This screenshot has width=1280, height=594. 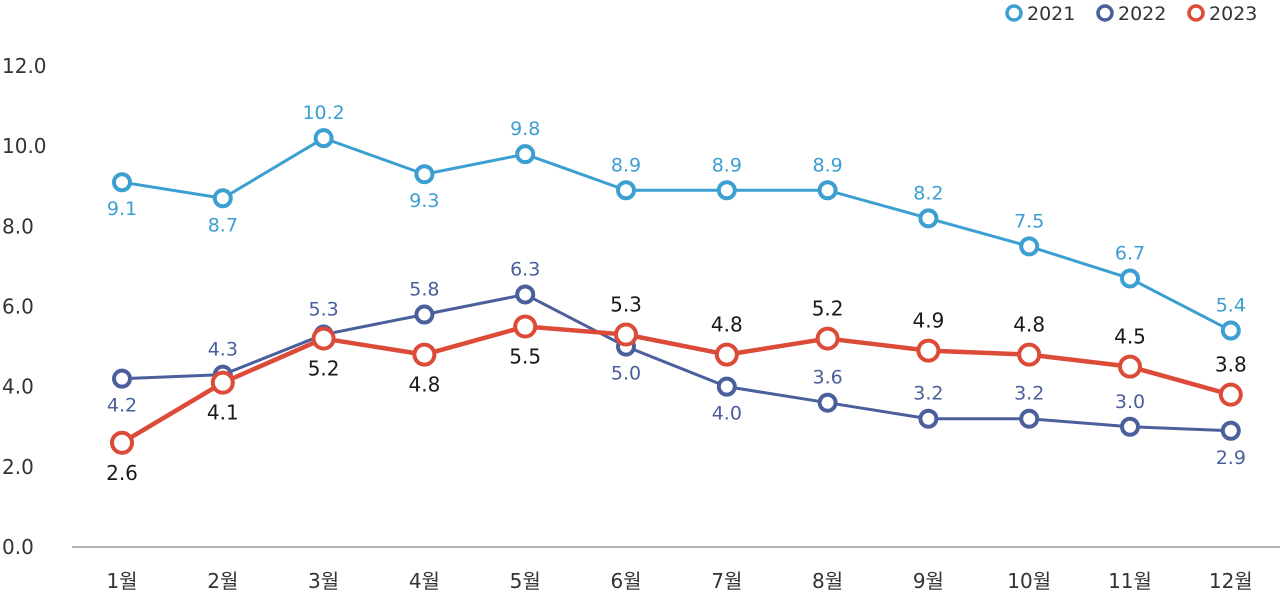 I want to click on legend-item-2023: 2023, so click(x=1222, y=14).